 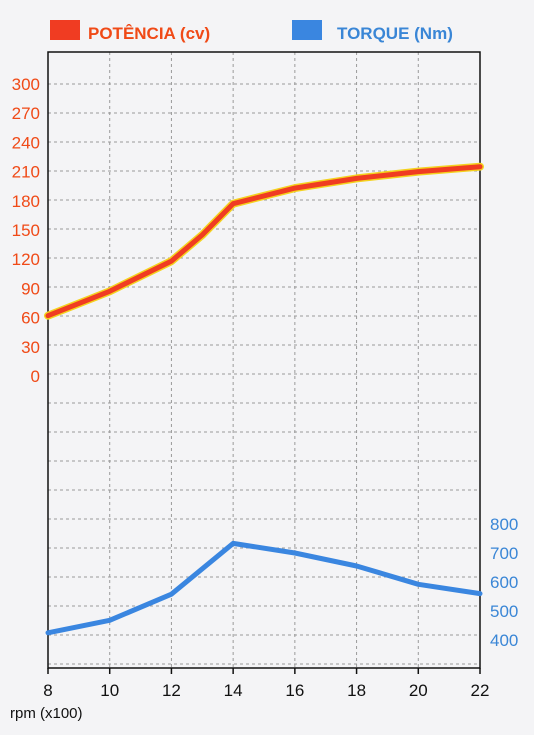 I want to click on y-left-tick-label: 300, so click(x=26, y=84).